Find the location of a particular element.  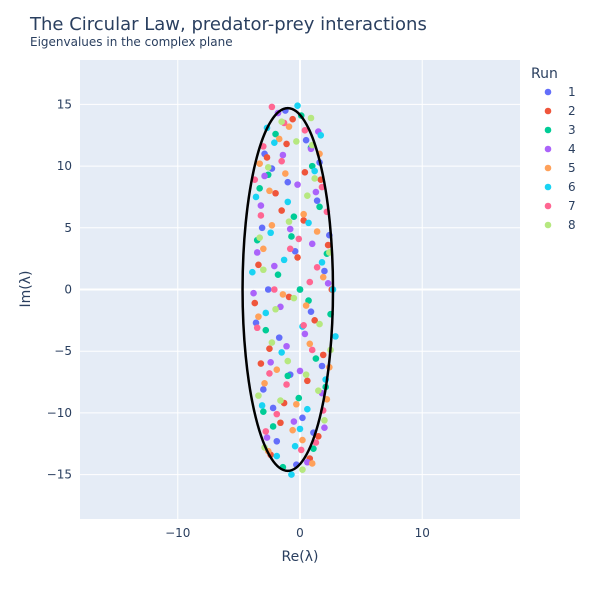

legend-item-8: 8 is located at coordinates (560, 225).